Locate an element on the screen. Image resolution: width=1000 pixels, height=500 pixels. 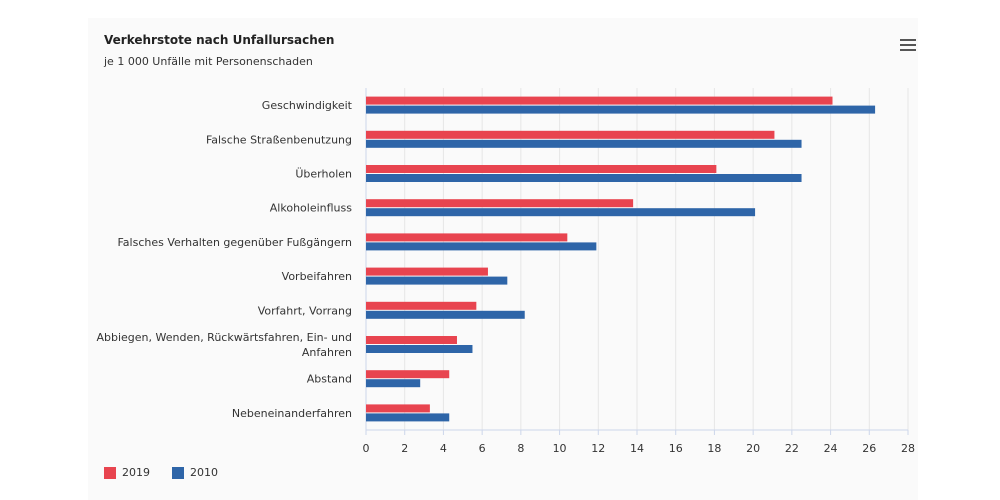
x-tick-label: 4 is located at coordinates (443, 448).